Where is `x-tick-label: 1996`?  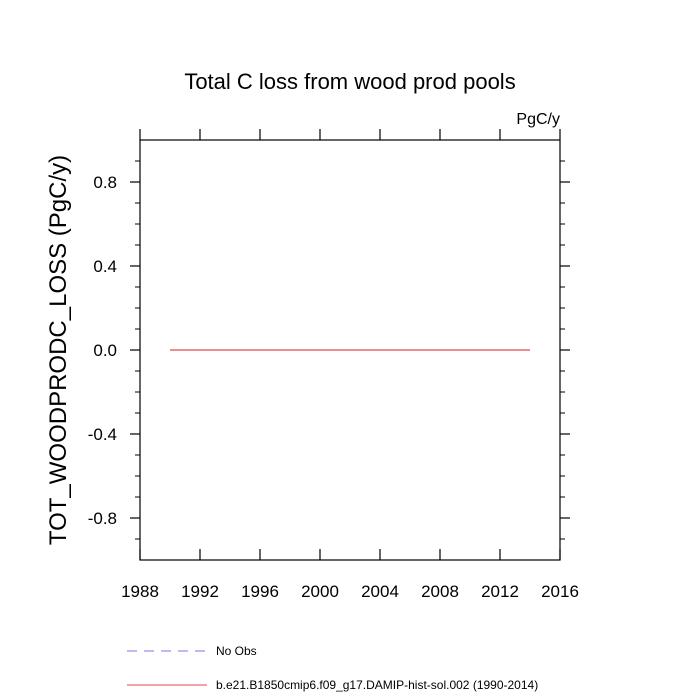
x-tick-label: 1996 is located at coordinates (260, 591).